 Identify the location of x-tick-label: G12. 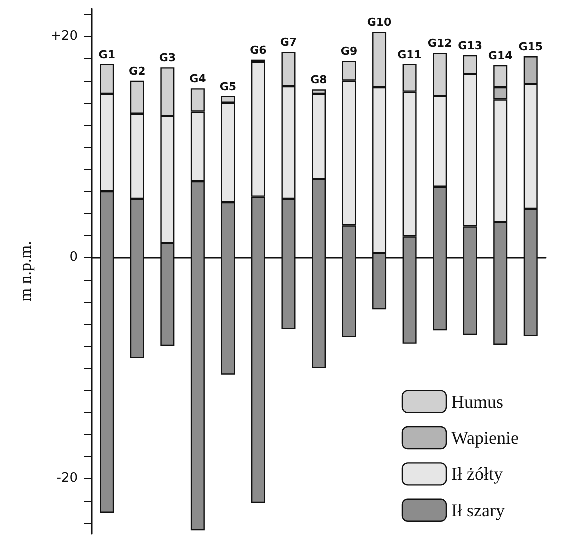
(440, 43).